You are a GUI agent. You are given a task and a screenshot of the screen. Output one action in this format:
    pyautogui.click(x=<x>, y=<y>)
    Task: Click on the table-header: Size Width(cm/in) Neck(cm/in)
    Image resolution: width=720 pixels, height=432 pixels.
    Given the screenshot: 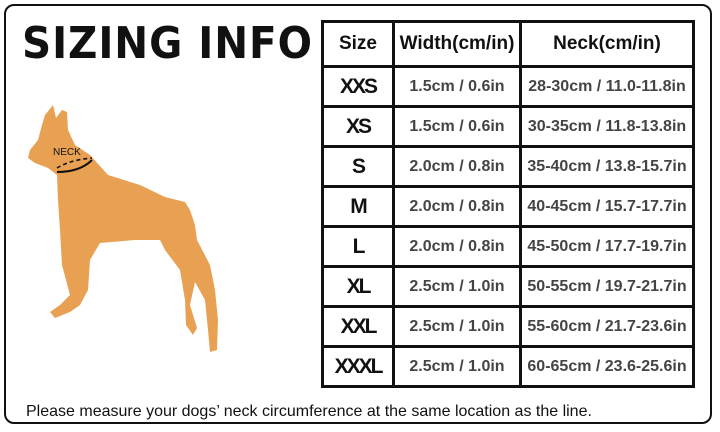 What is the action you would take?
    pyautogui.click(x=508, y=44)
    